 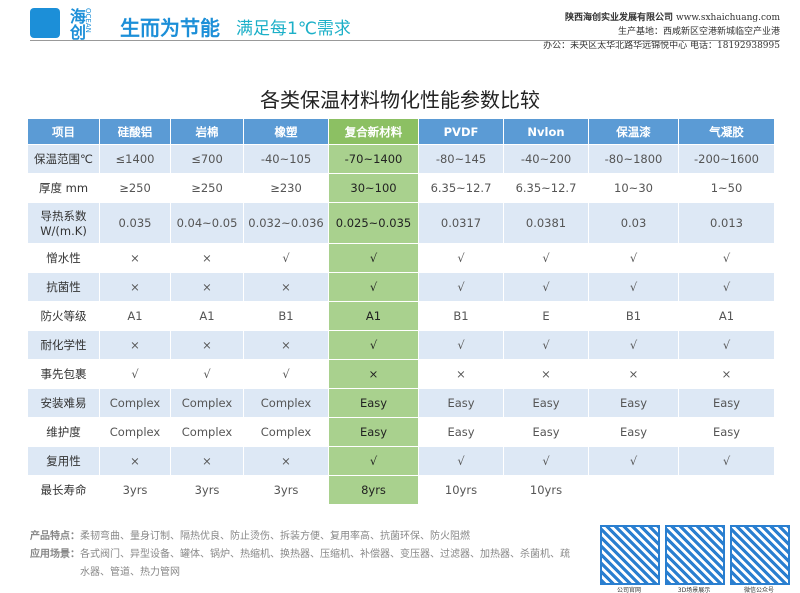 I want to click on row-label: 维护度, so click(x=63, y=432).